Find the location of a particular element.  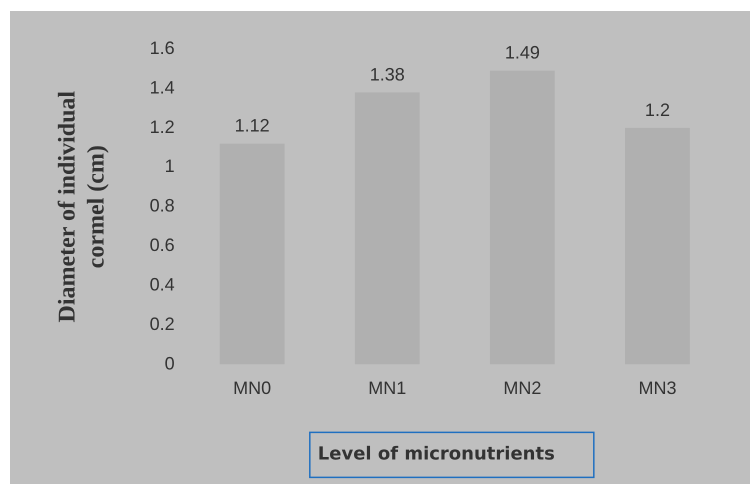

y-tick-label: 1.6 is located at coordinates (162, 48).